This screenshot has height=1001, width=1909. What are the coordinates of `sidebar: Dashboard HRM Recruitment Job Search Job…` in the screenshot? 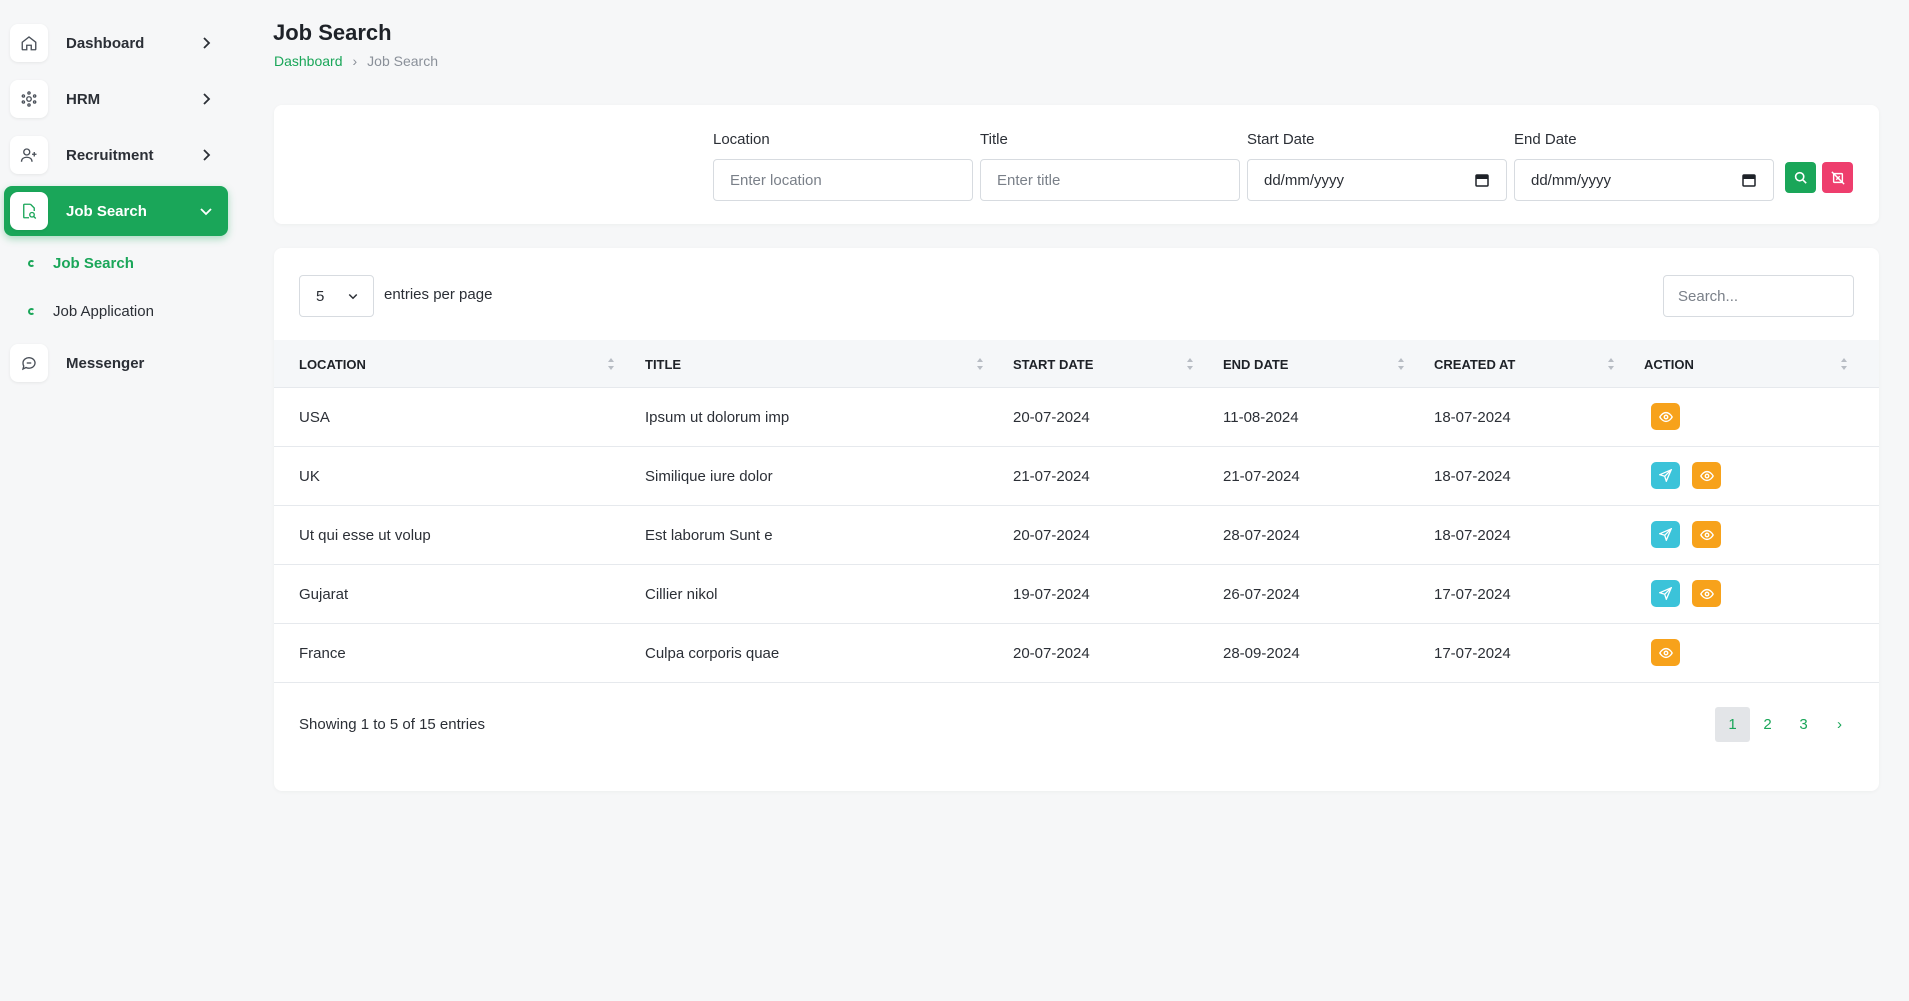 It's located at (118, 500).